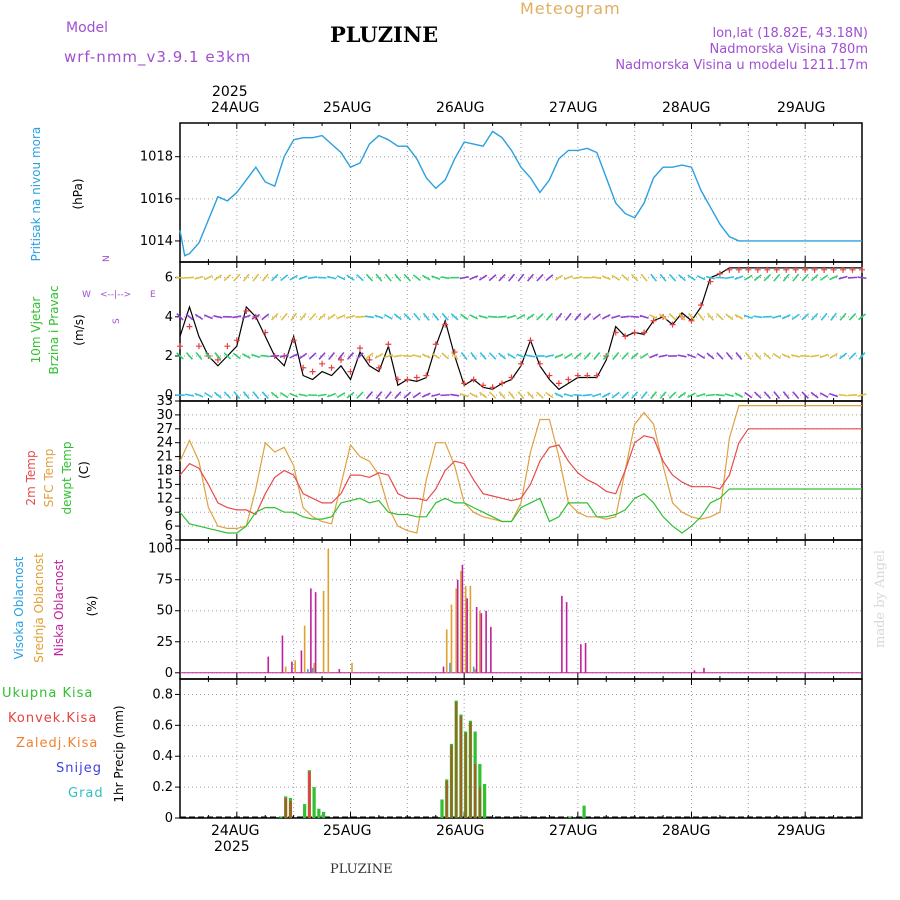 The image size is (900, 900). What do you see at coordinates (164, 457) in the screenshot?
I see `y-tick-label: 21` at bounding box center [164, 457].